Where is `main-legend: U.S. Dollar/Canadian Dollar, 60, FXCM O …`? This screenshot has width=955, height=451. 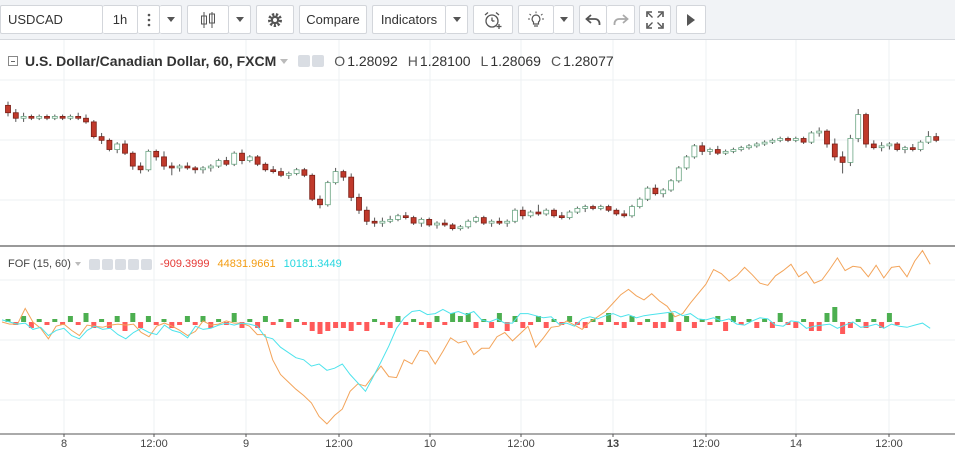
main-legend: U.S. Dollar/Canadian Dollar, 60, FXCM O … is located at coordinates (311, 61).